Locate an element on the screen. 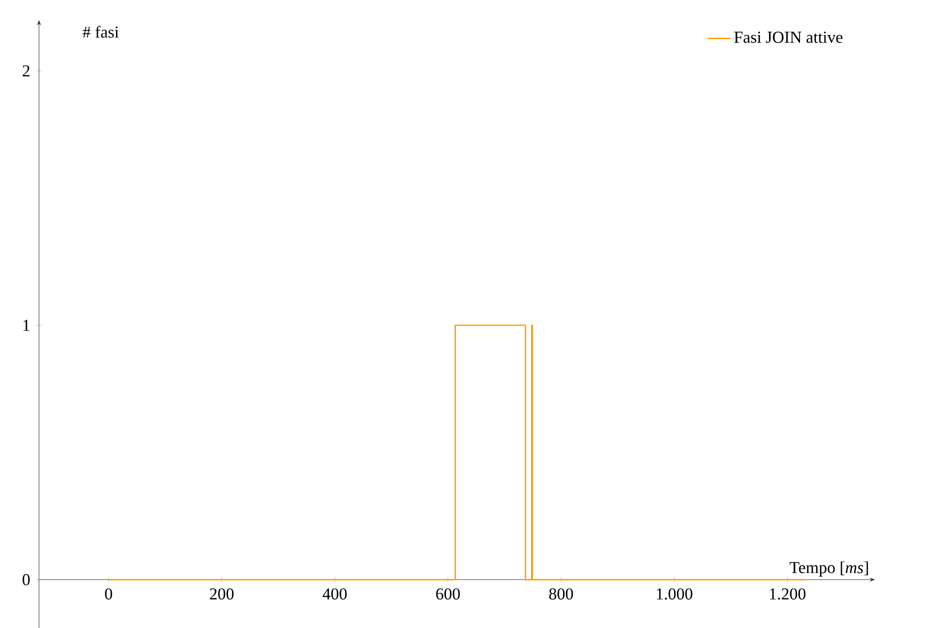  x-axis-title: Tempo [ms] is located at coordinates (829, 569).